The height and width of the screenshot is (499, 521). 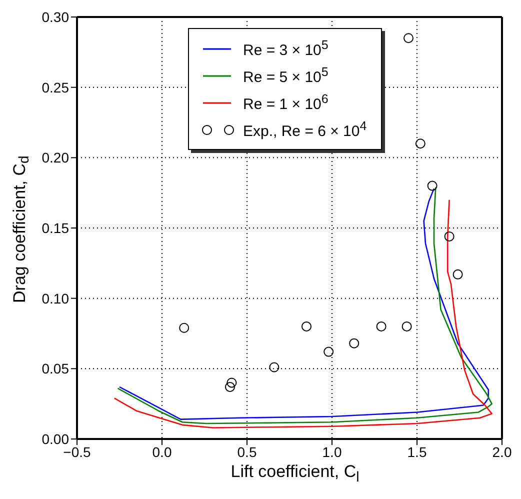 I want to click on y-tick-label: 0.25, so click(x=56, y=87).